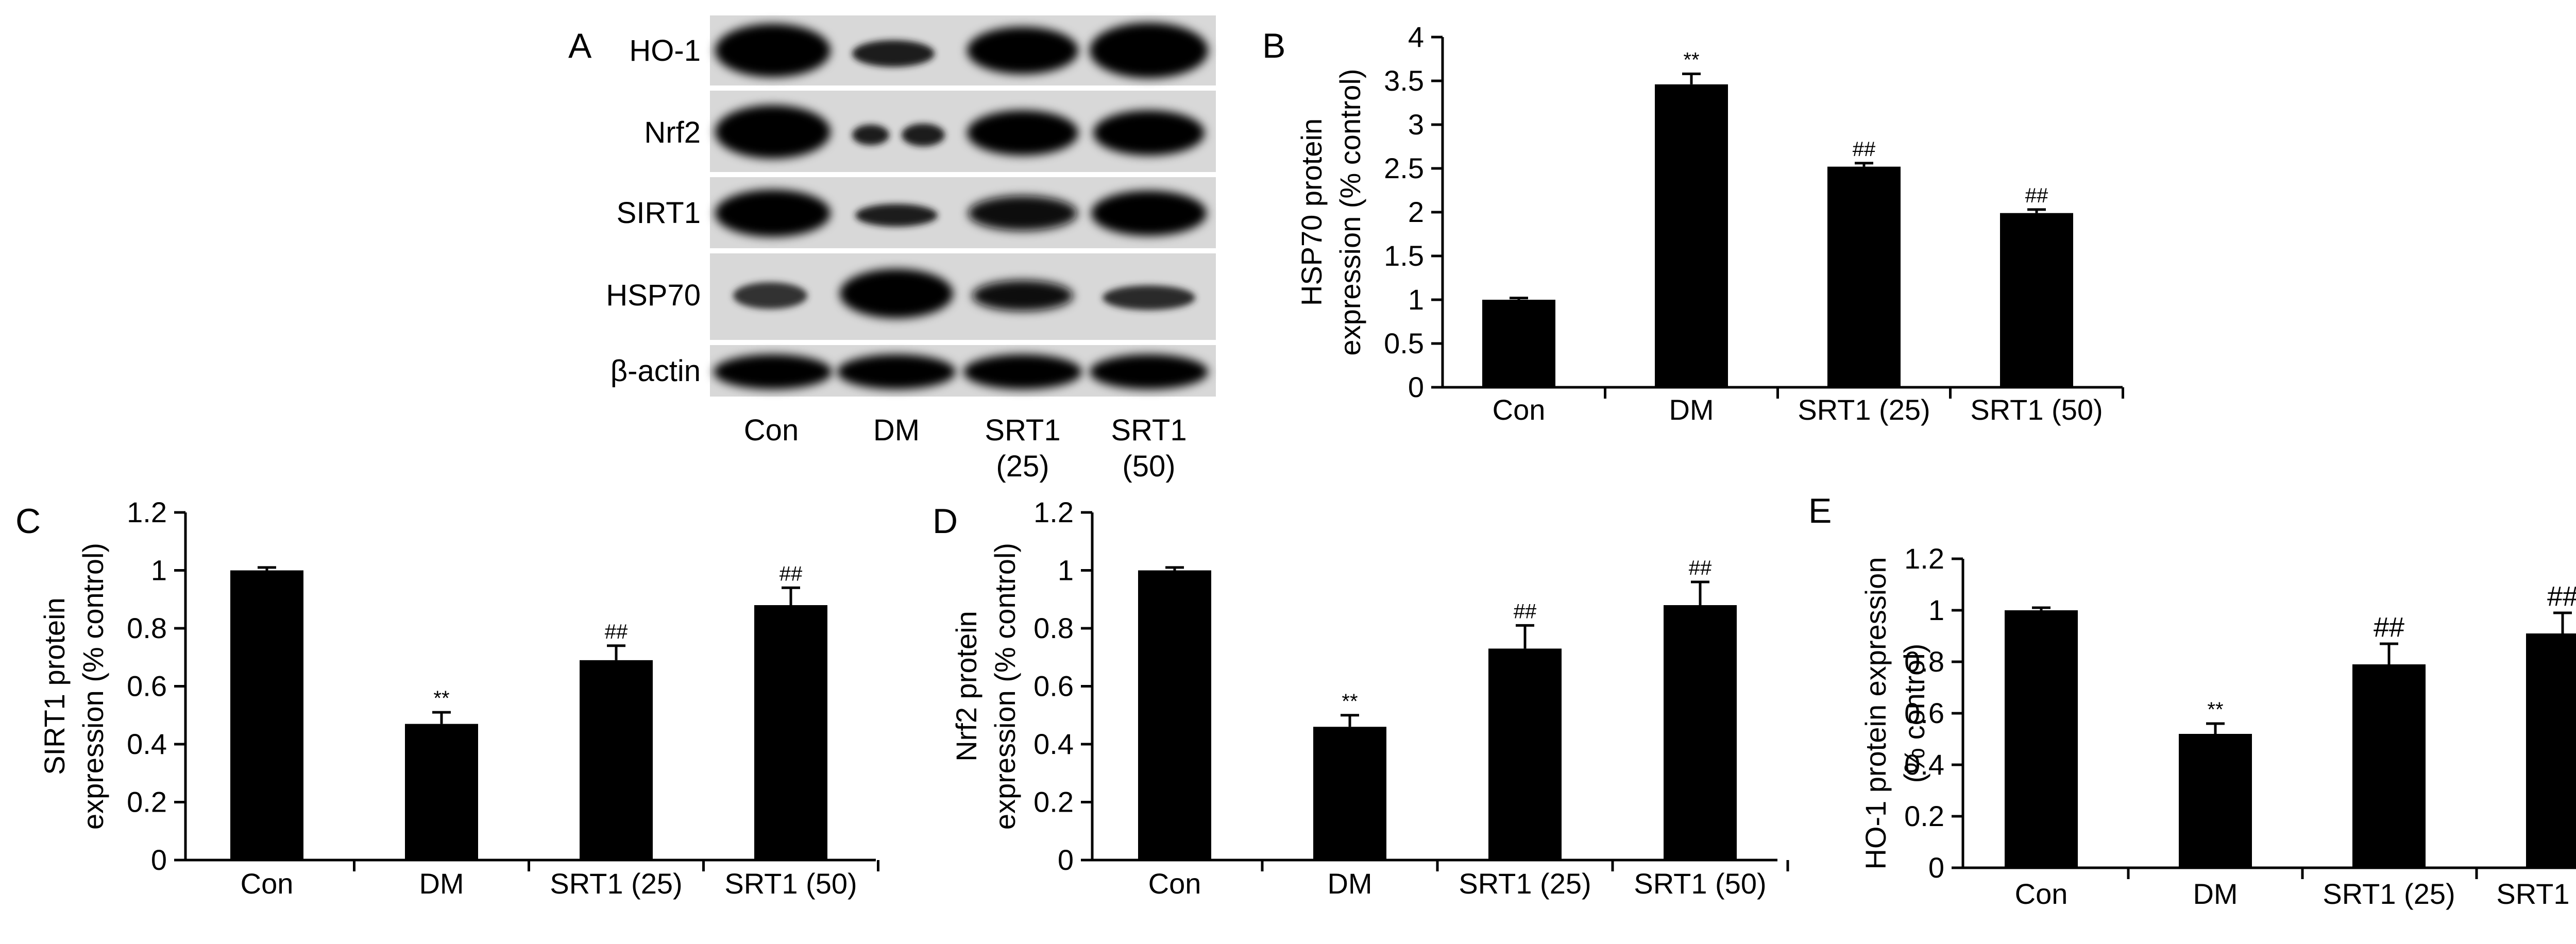  What do you see at coordinates (1525, 883) in the screenshot?
I see `category-label-d: SRT1 (25)` at bounding box center [1525, 883].